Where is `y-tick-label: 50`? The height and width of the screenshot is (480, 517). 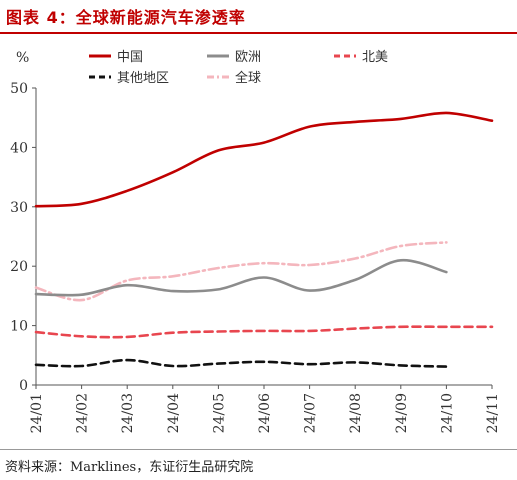
y-tick-label: 50 is located at coordinates (19, 89).